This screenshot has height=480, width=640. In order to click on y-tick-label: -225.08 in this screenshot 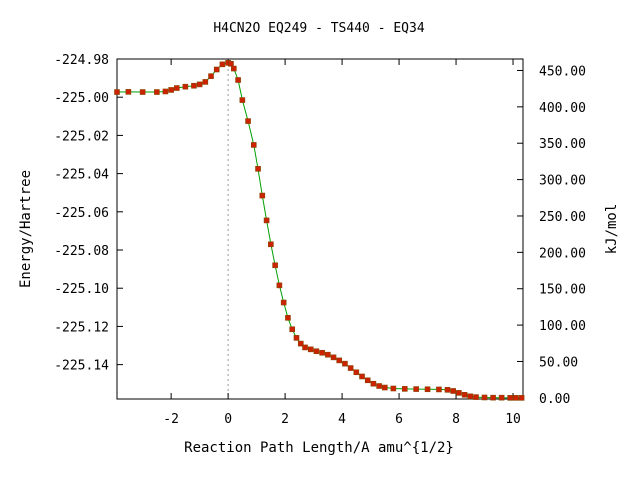, I will do `click(81, 251)`.